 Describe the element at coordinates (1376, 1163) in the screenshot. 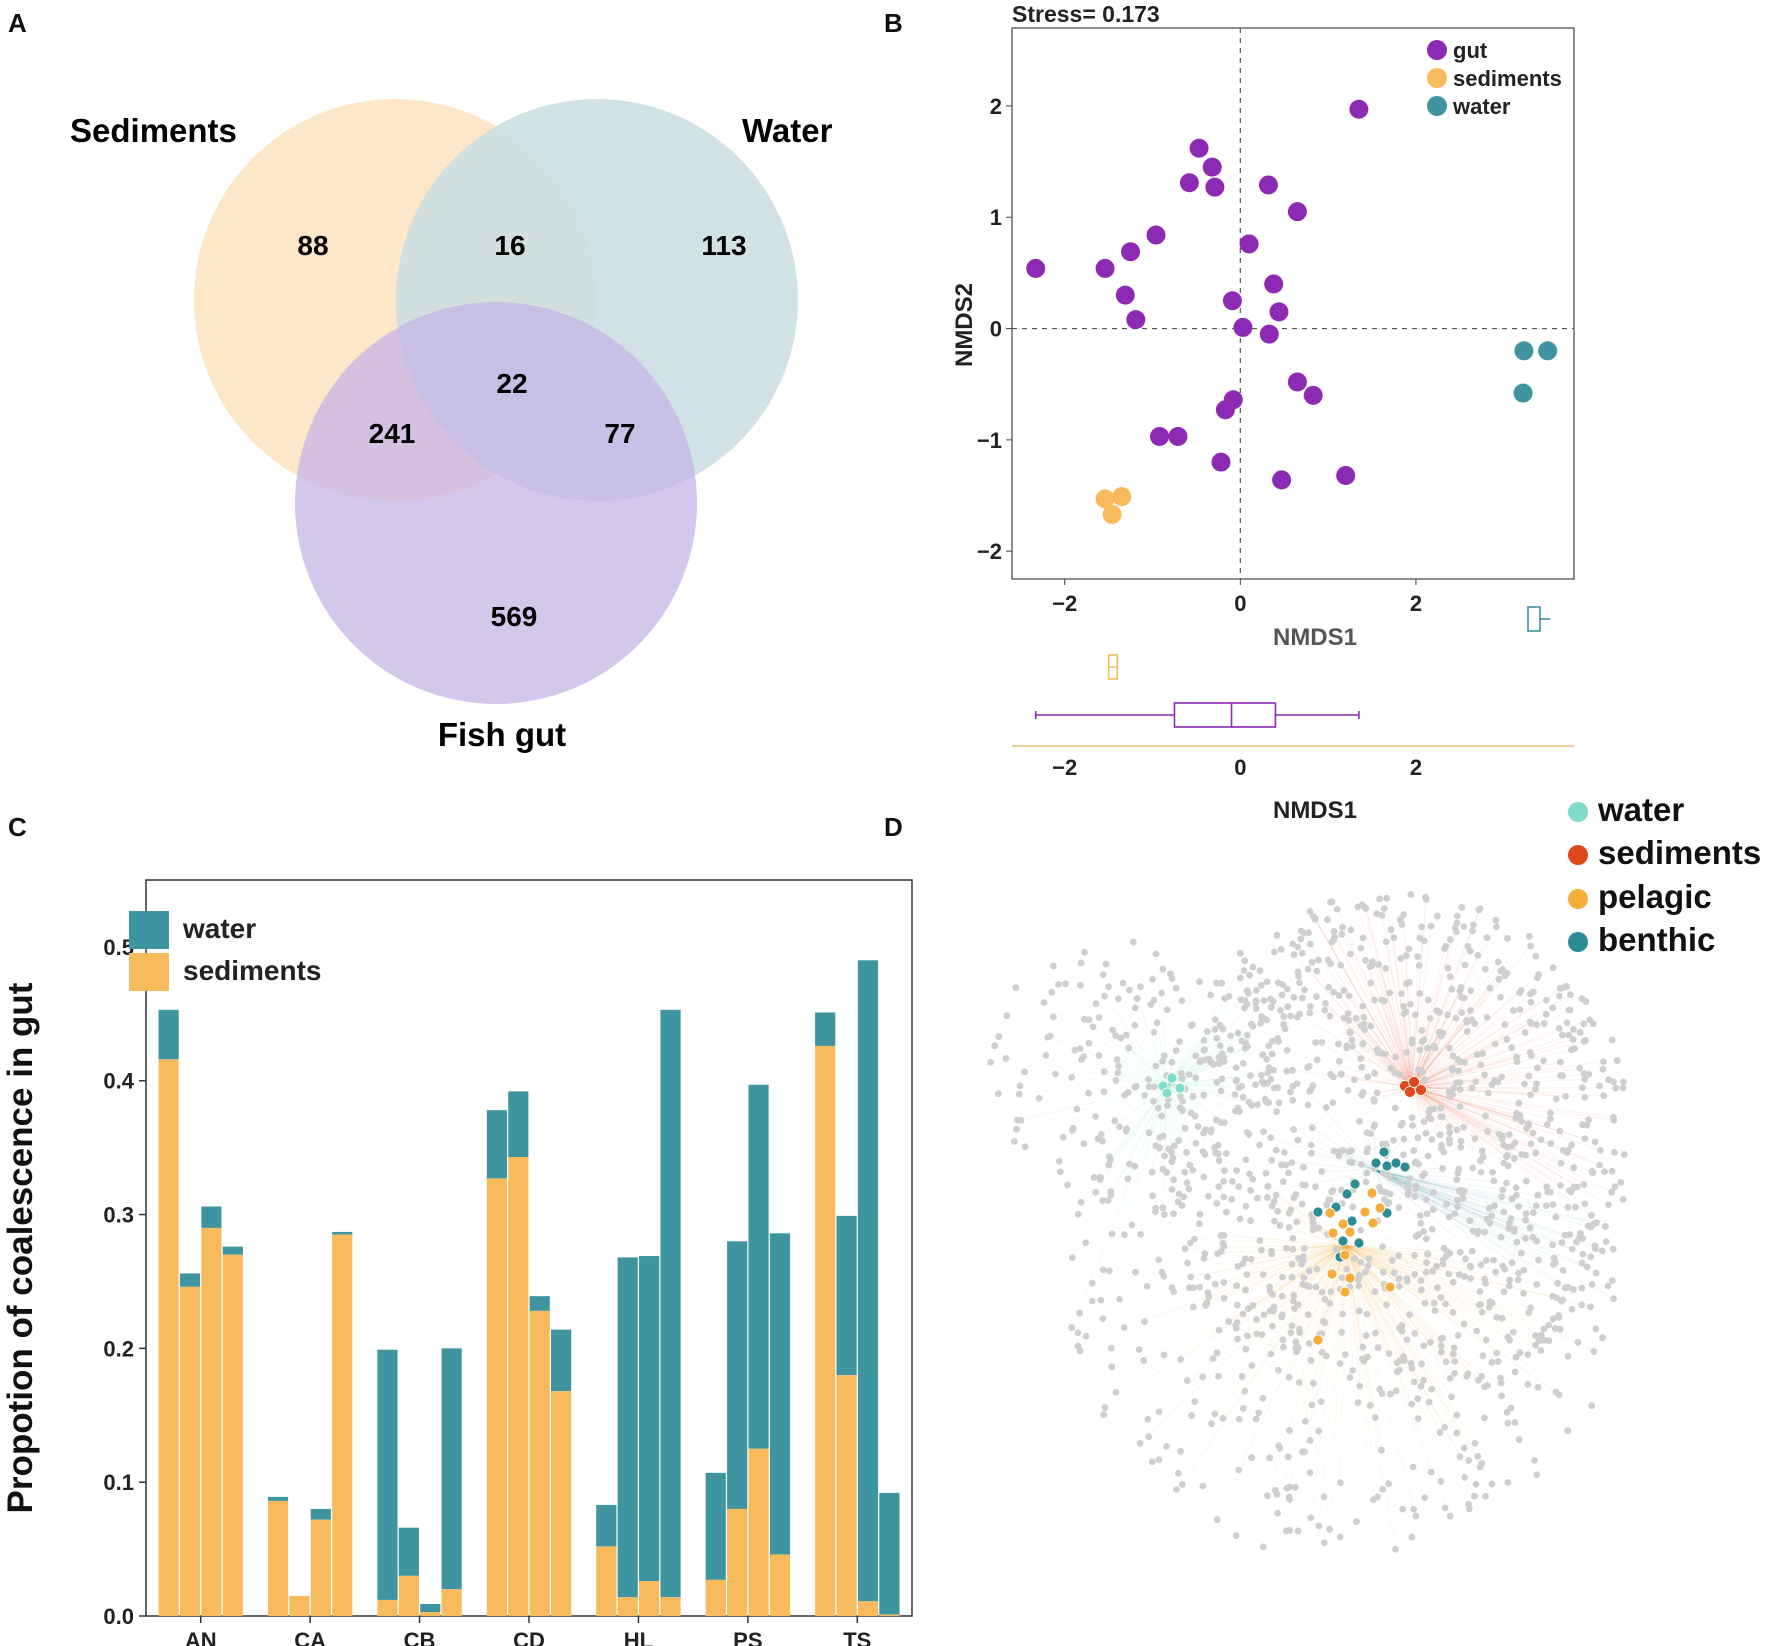

I see `network-hub-benthic` at that location.